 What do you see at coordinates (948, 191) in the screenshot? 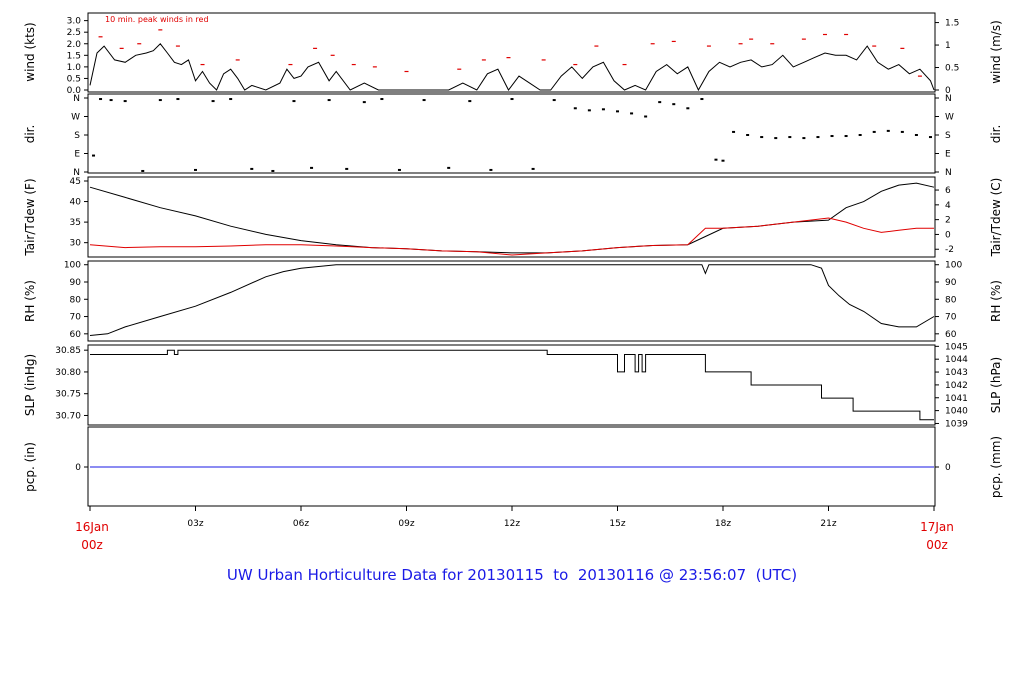
I see `temp-c-tick-label: 6` at bounding box center [948, 191].